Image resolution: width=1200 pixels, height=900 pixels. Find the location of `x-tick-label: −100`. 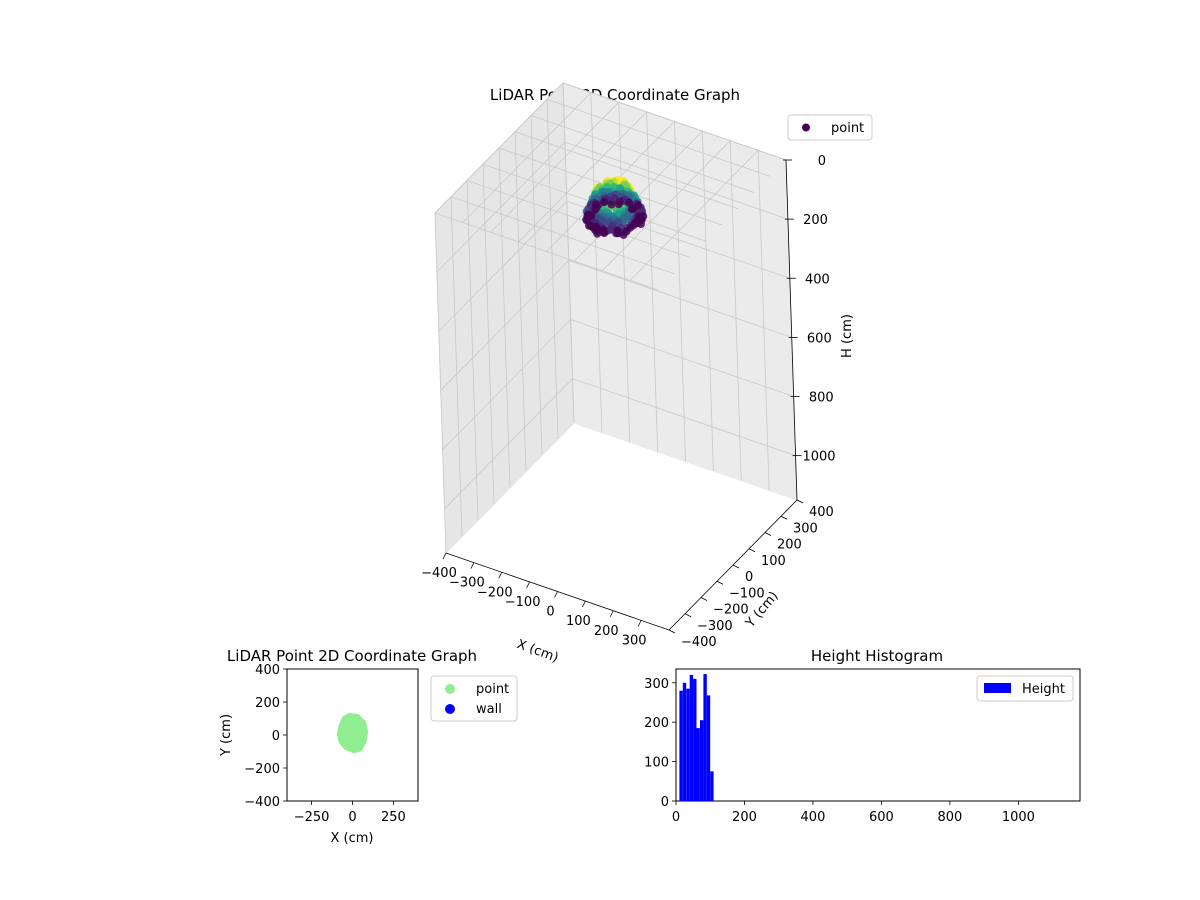

x-tick-label: −100 is located at coordinates (523, 602).